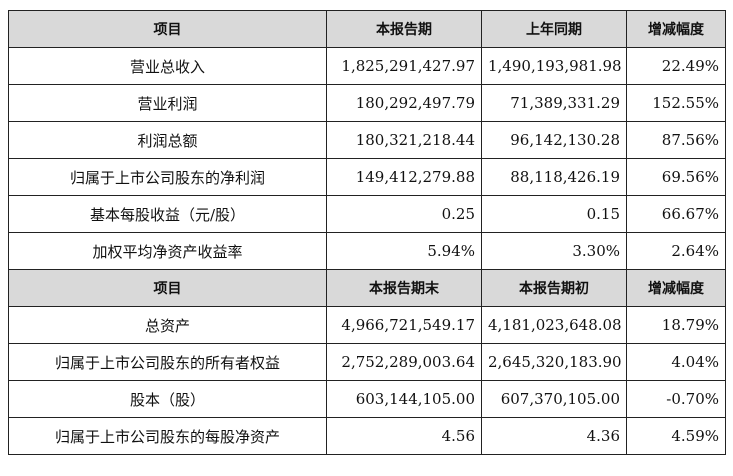 The height and width of the screenshot is (476, 733). I want to click on header-period-end: 本报告期末, so click(404, 288).